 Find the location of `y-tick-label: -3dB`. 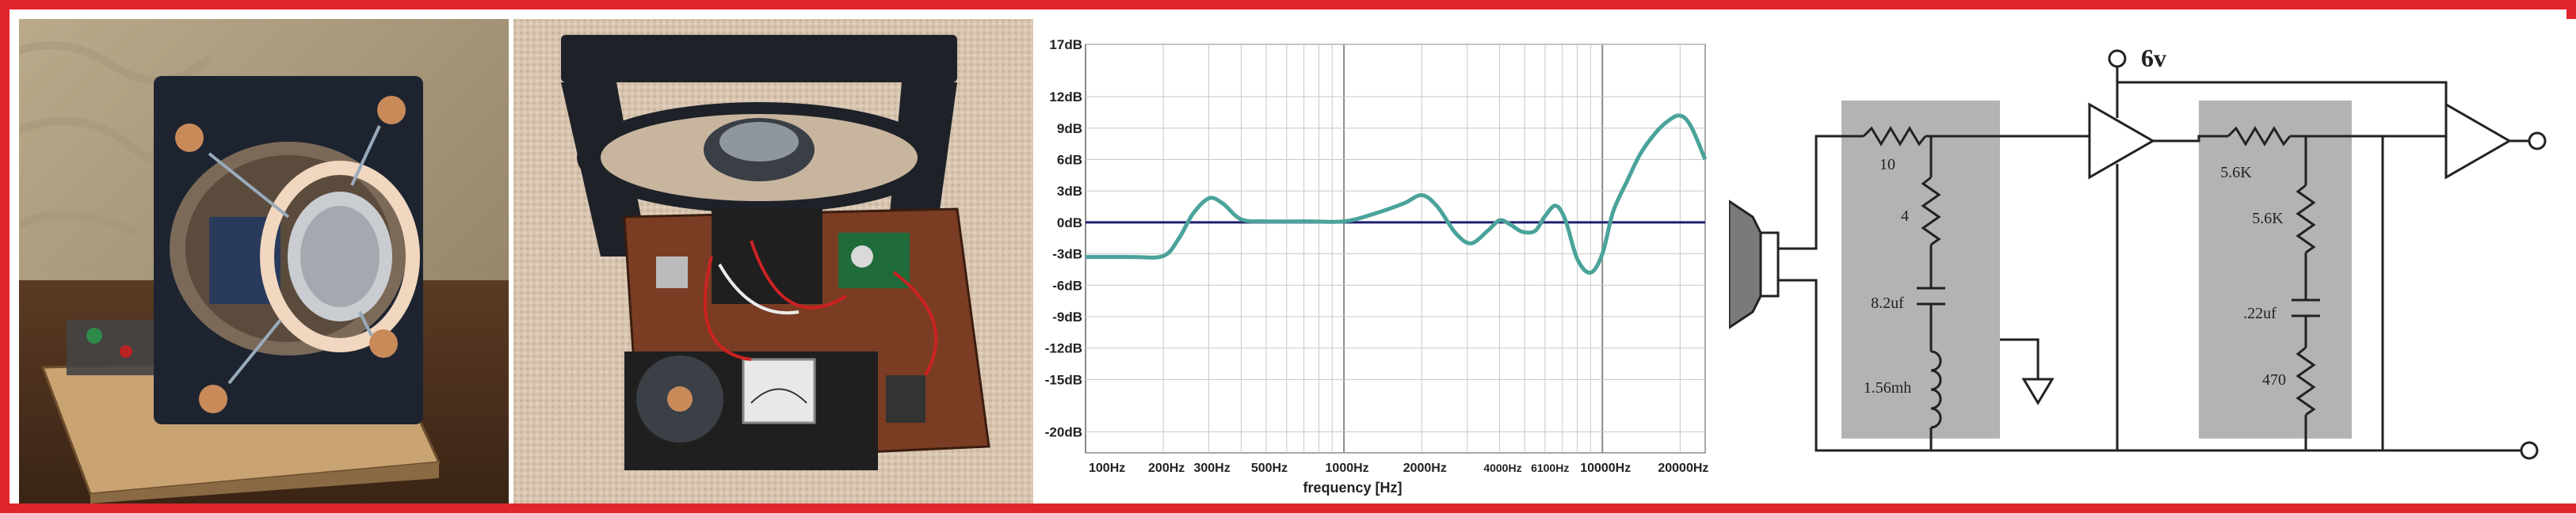

y-tick-label: -3dB is located at coordinates (1067, 254).